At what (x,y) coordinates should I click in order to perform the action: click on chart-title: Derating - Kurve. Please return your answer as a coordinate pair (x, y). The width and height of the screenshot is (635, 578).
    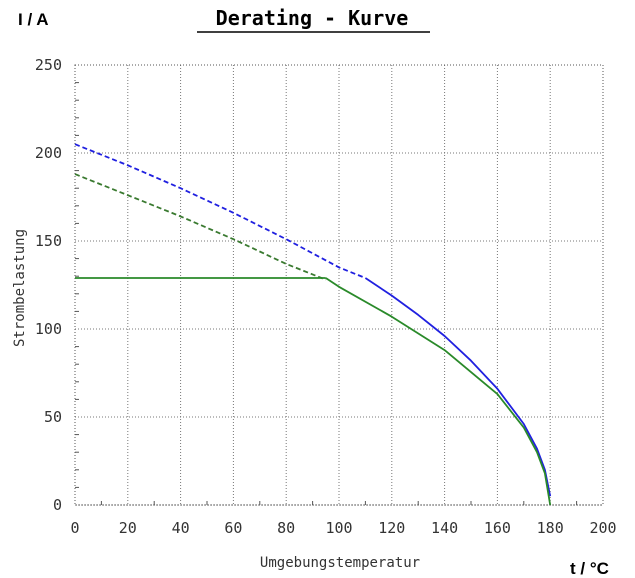
    Looking at the image, I should click on (312, 18).